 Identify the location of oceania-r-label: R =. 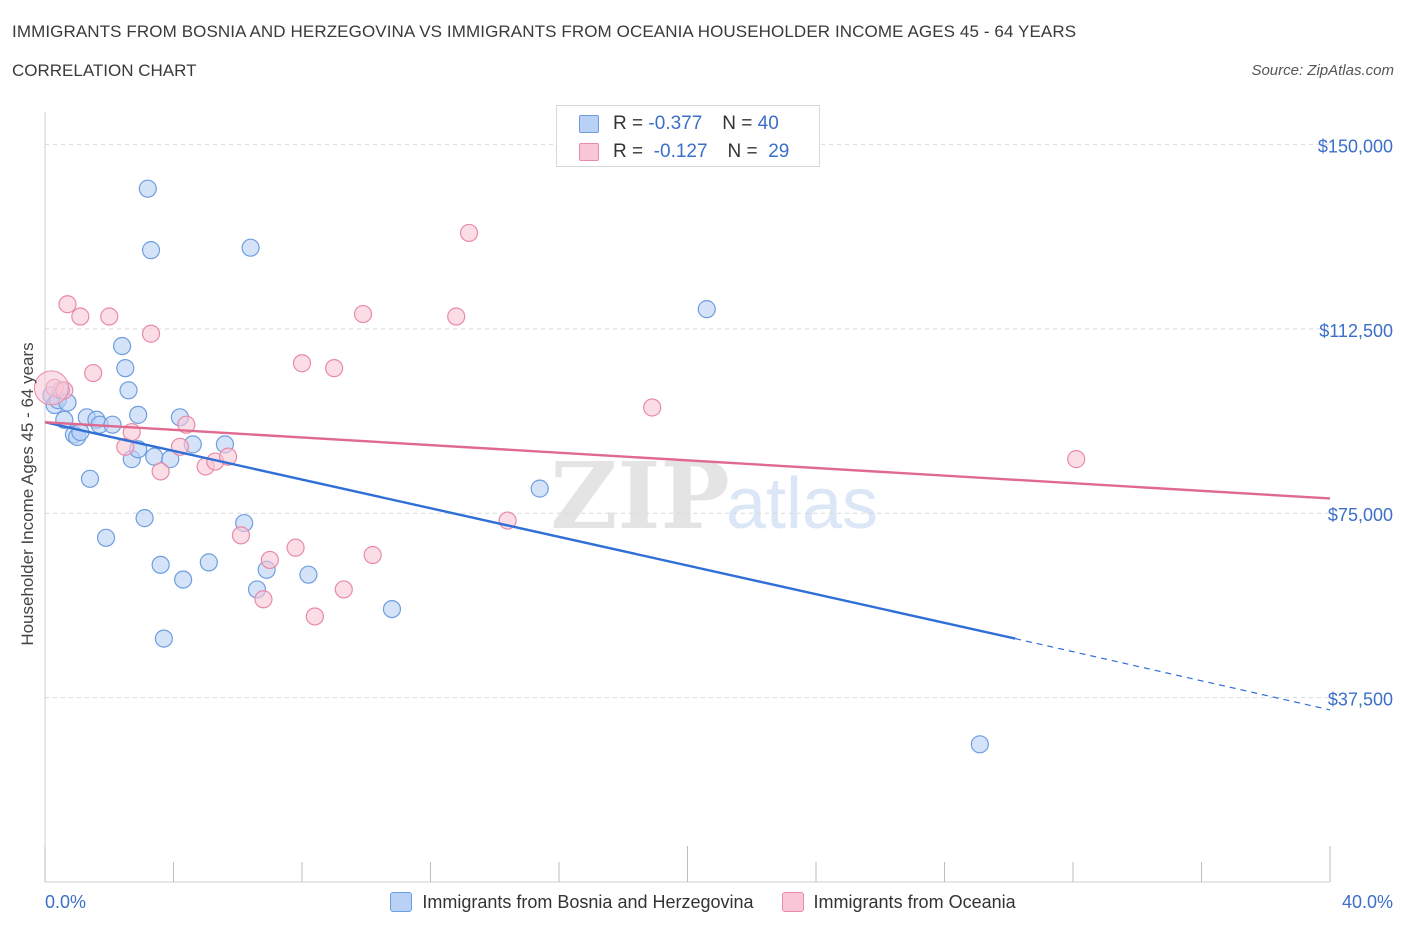
(628, 151).